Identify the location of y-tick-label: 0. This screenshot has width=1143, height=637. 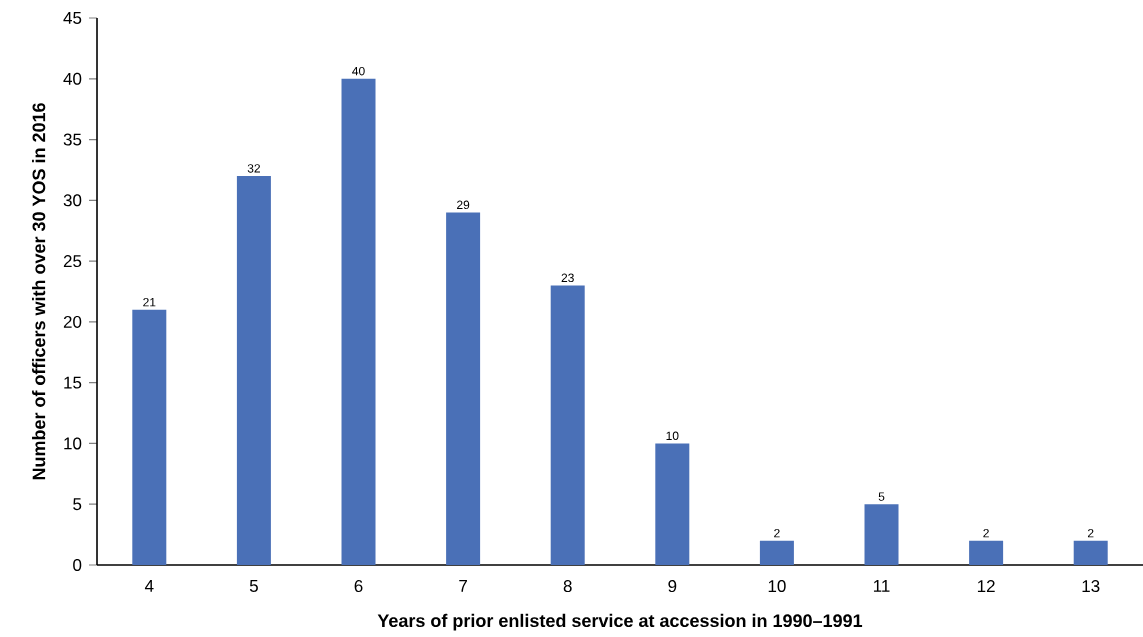
(77, 565).